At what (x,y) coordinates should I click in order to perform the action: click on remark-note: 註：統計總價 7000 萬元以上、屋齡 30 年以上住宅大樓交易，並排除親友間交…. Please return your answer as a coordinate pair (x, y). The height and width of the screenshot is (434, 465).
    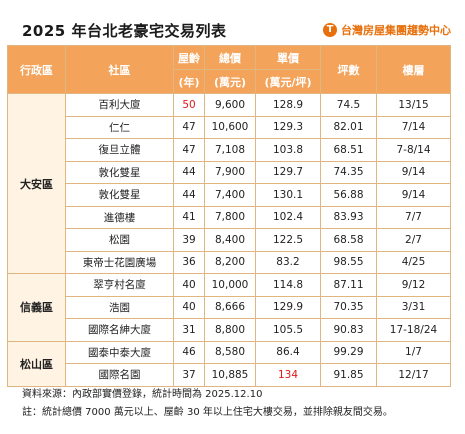
    Looking at the image, I should click on (207, 412).